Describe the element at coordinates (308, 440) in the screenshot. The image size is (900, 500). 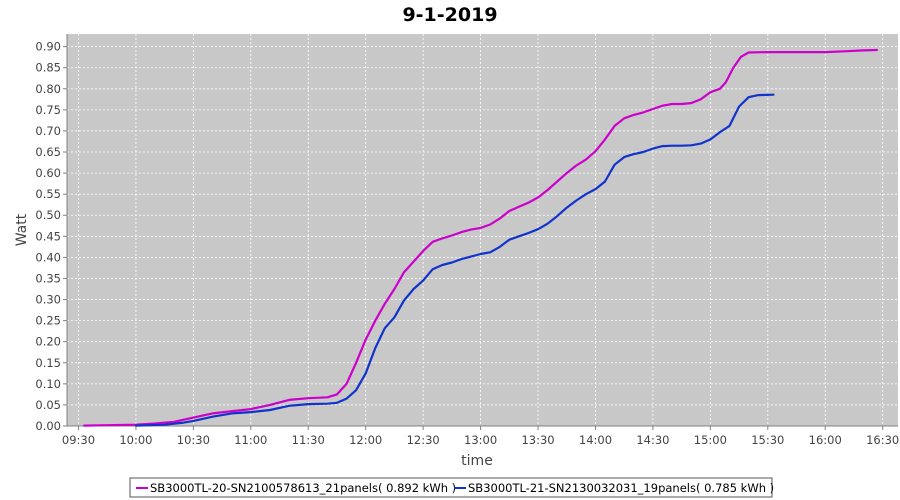
I see `x-tick-label: 11:30` at that location.